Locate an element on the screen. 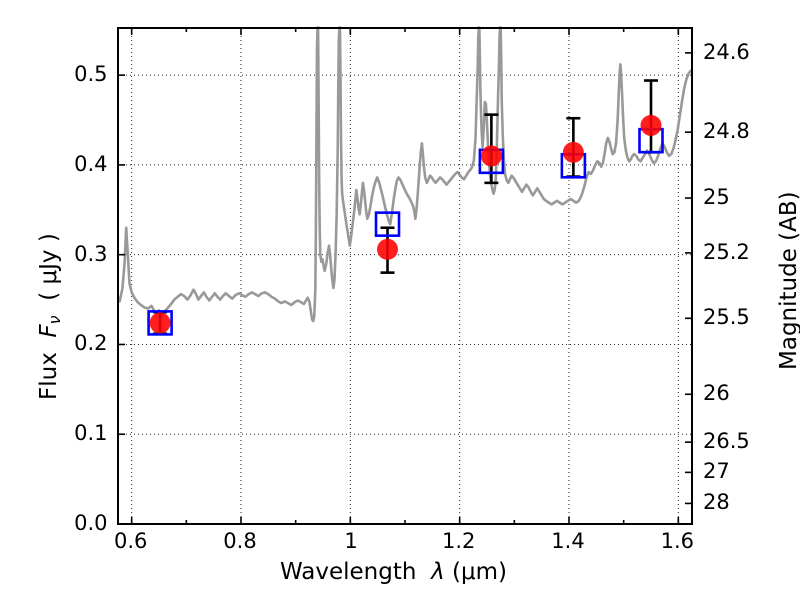 The height and width of the screenshot is (600, 800). x-tick-label: 0.8 is located at coordinates (240, 541).